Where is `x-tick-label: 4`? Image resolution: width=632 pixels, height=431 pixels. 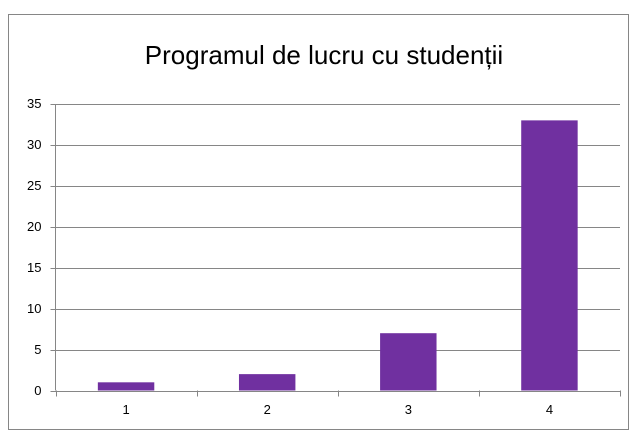 x-tick-label: 4 is located at coordinates (549, 409).